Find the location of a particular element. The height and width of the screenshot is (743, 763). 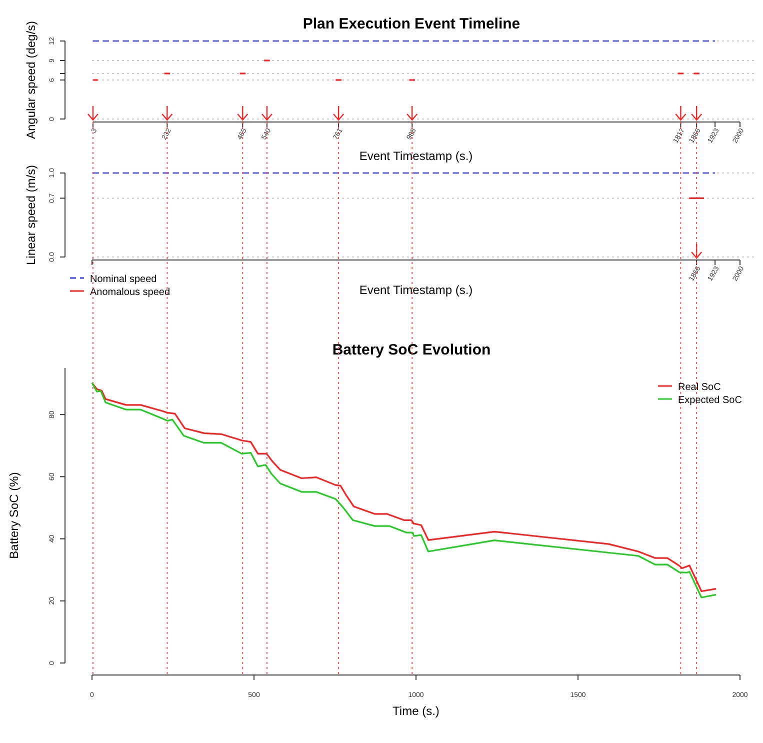

legend-label: Expected SoC is located at coordinates (710, 400).